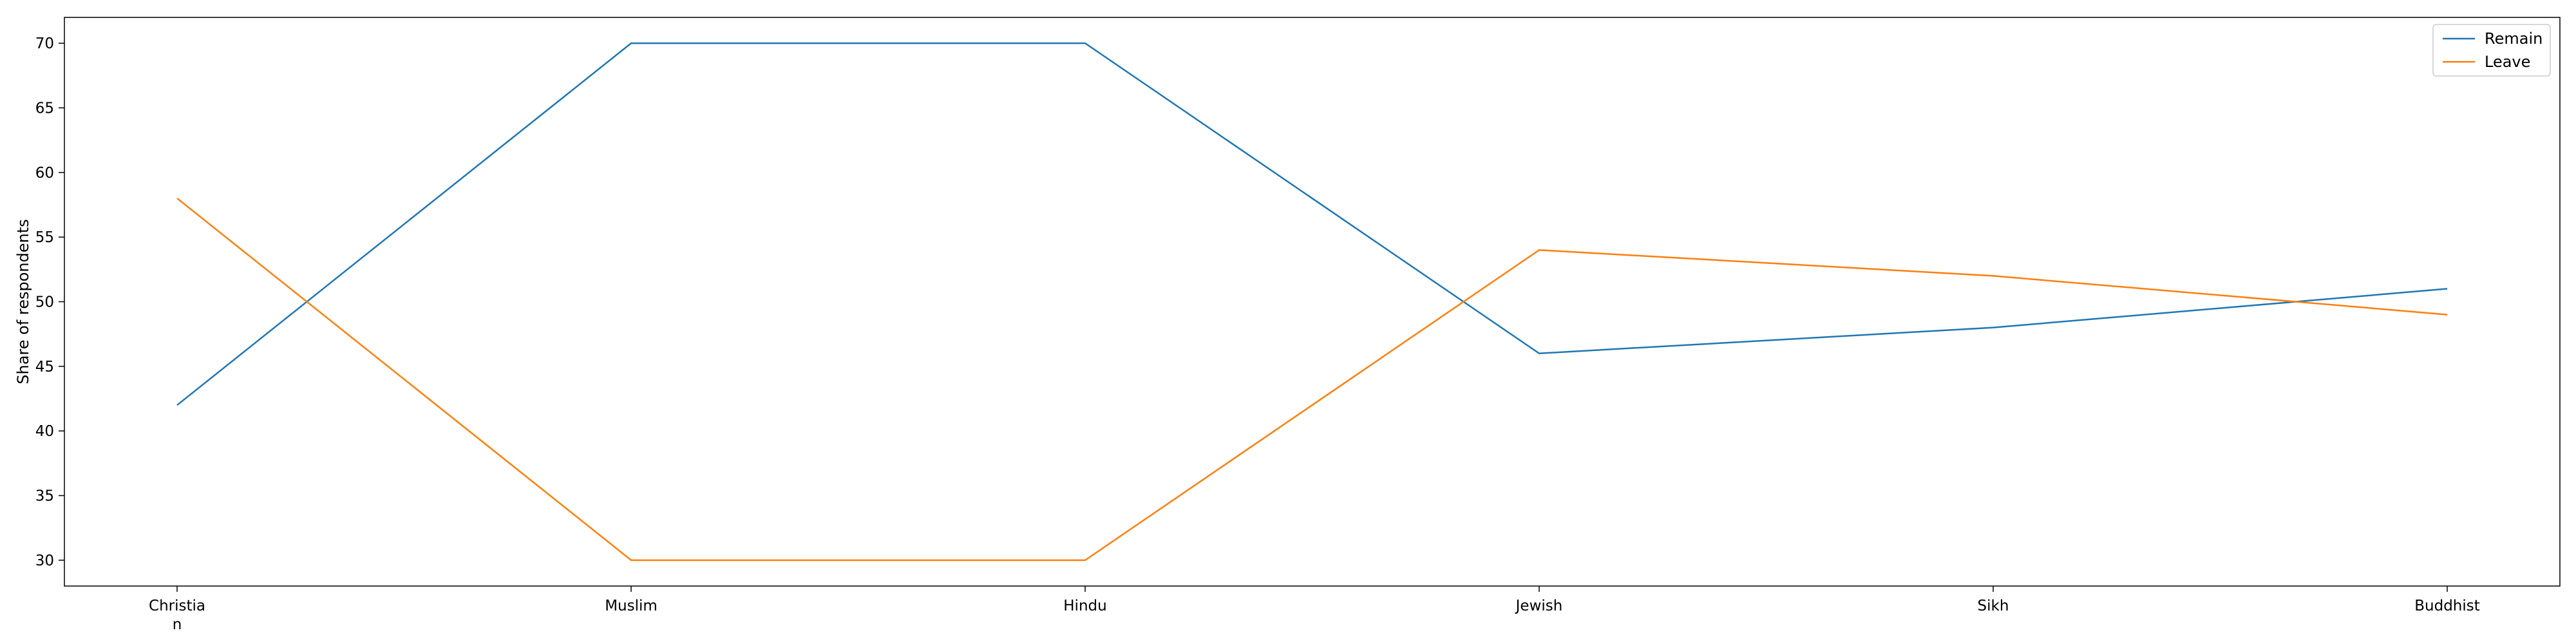  What do you see at coordinates (2447, 606) in the screenshot?
I see `x-tick-label: Buddhist` at bounding box center [2447, 606].